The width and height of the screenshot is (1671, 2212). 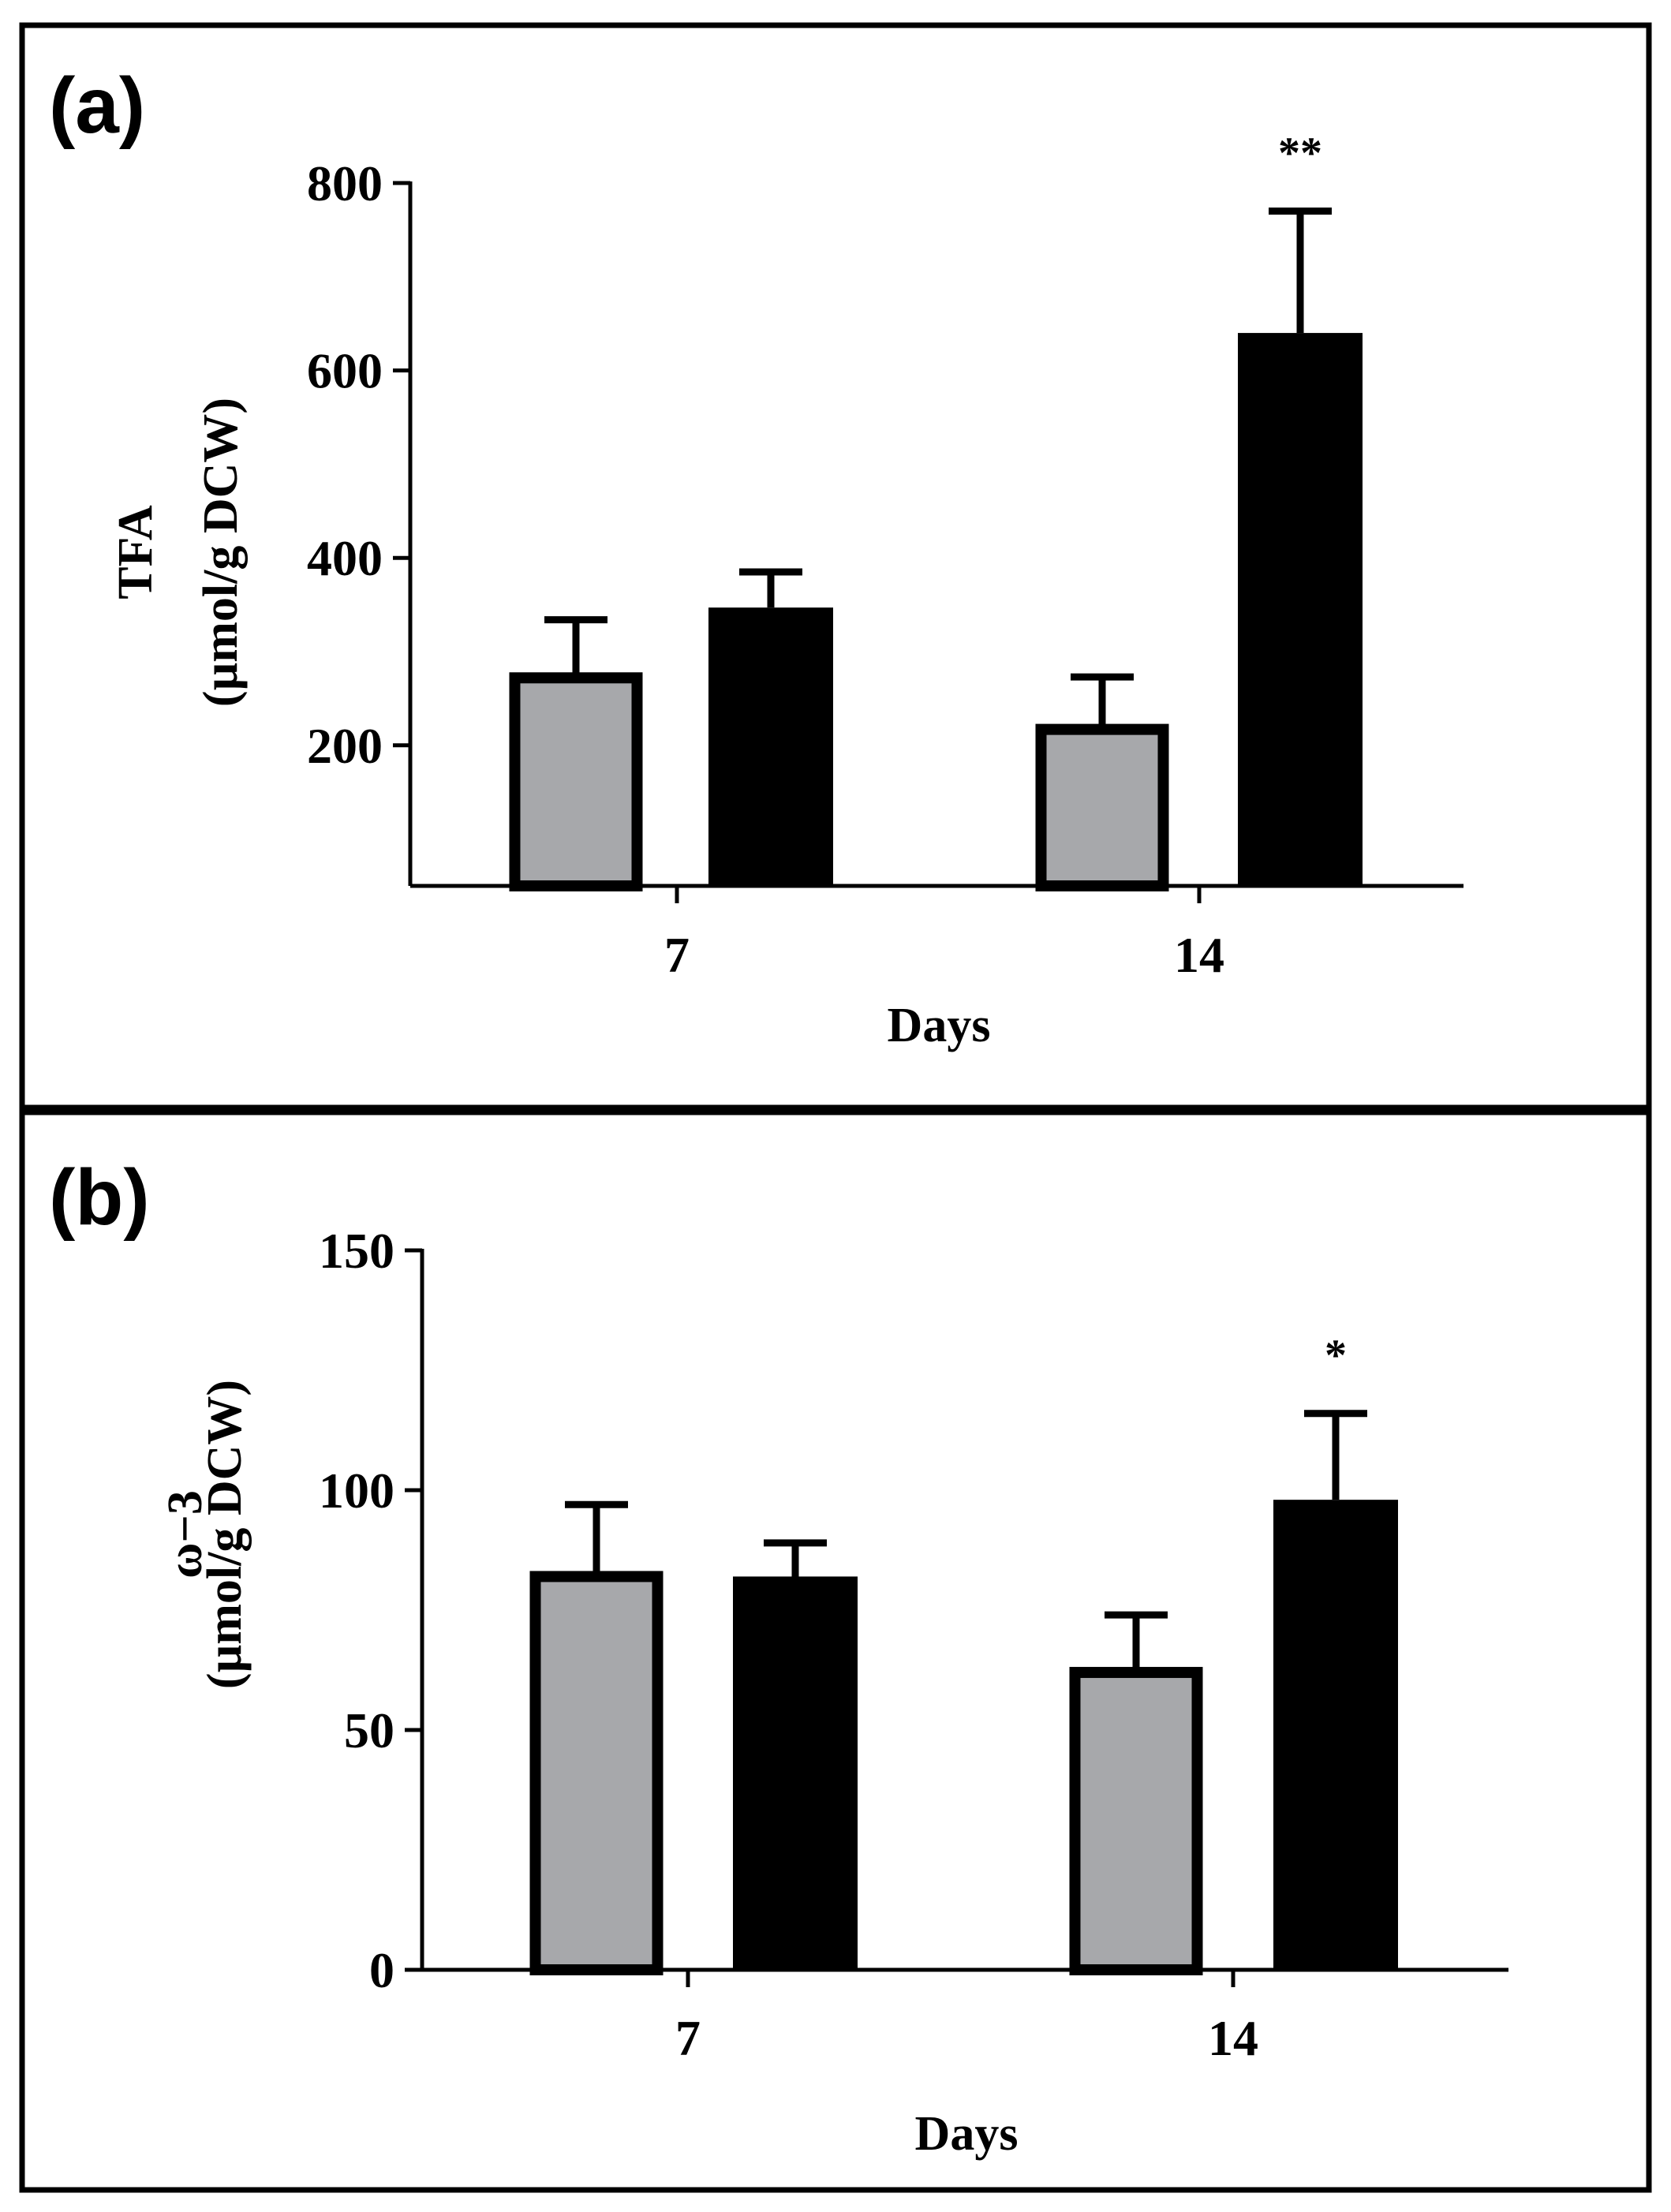 I want to click on panel-a-x-tick-label: 7, so click(x=677, y=955).